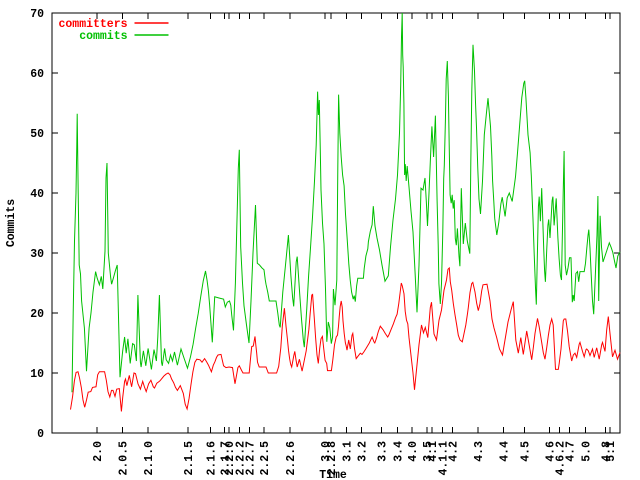  I want to click on svg-text: 4.6, so click(551, 451).